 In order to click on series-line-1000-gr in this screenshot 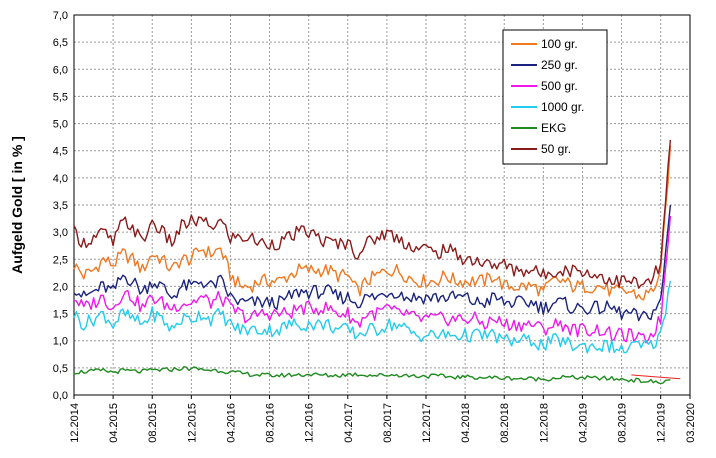, I will do `click(372, 317)`.